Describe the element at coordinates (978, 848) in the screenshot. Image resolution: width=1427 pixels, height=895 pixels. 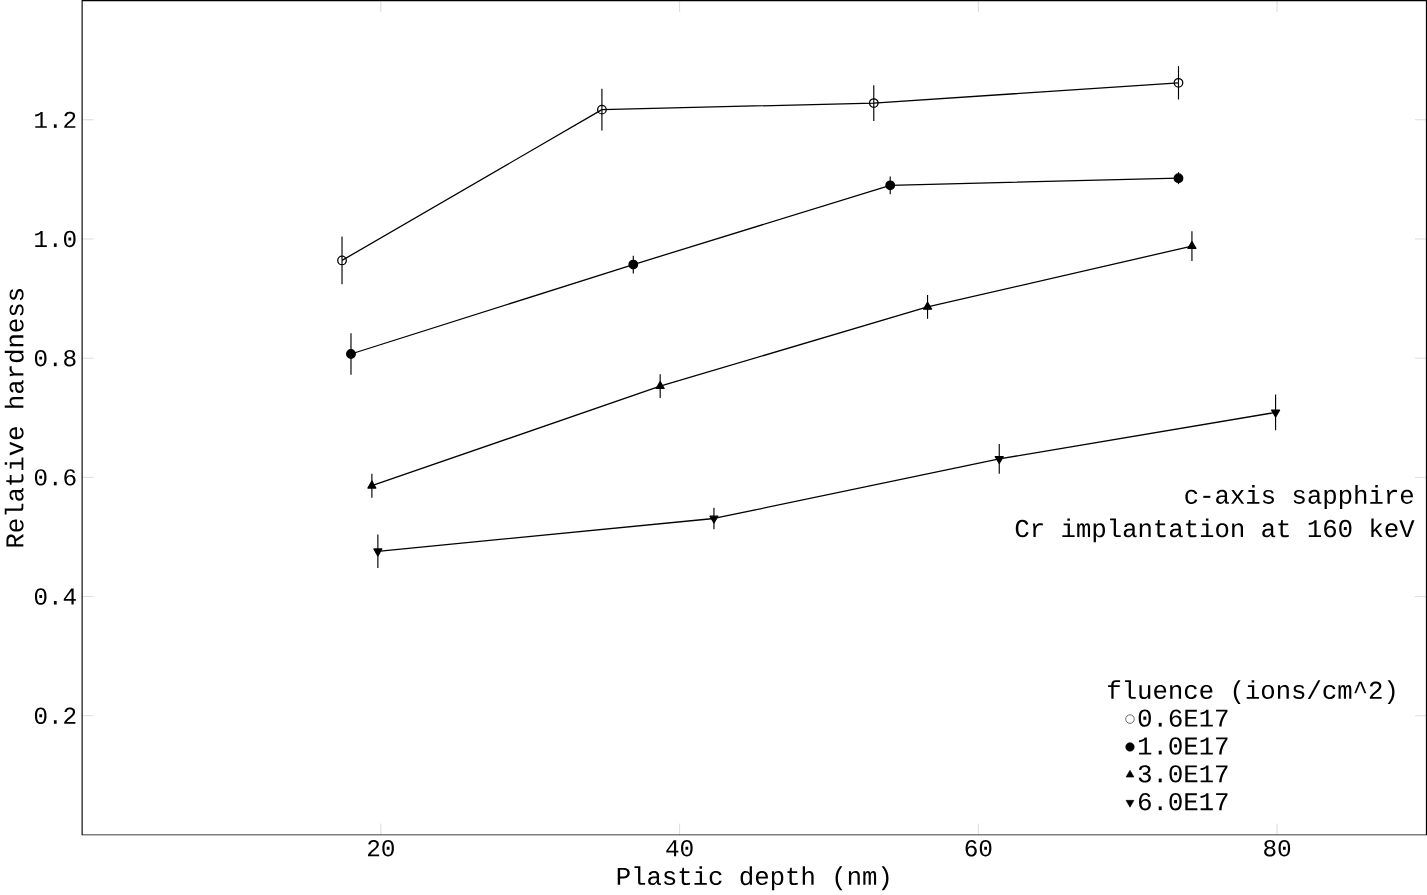
I see `x-tick-label: 60` at that location.